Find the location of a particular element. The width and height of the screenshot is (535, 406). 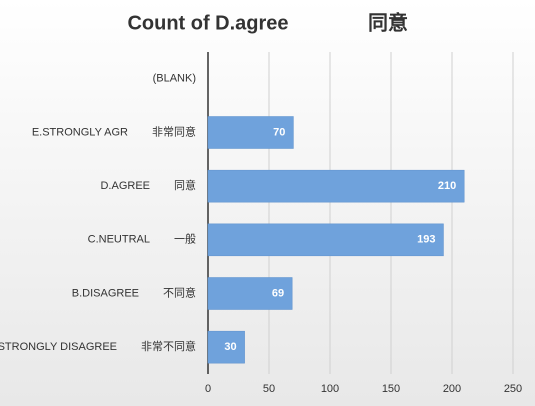

value-label: 193 is located at coordinates (426, 240).